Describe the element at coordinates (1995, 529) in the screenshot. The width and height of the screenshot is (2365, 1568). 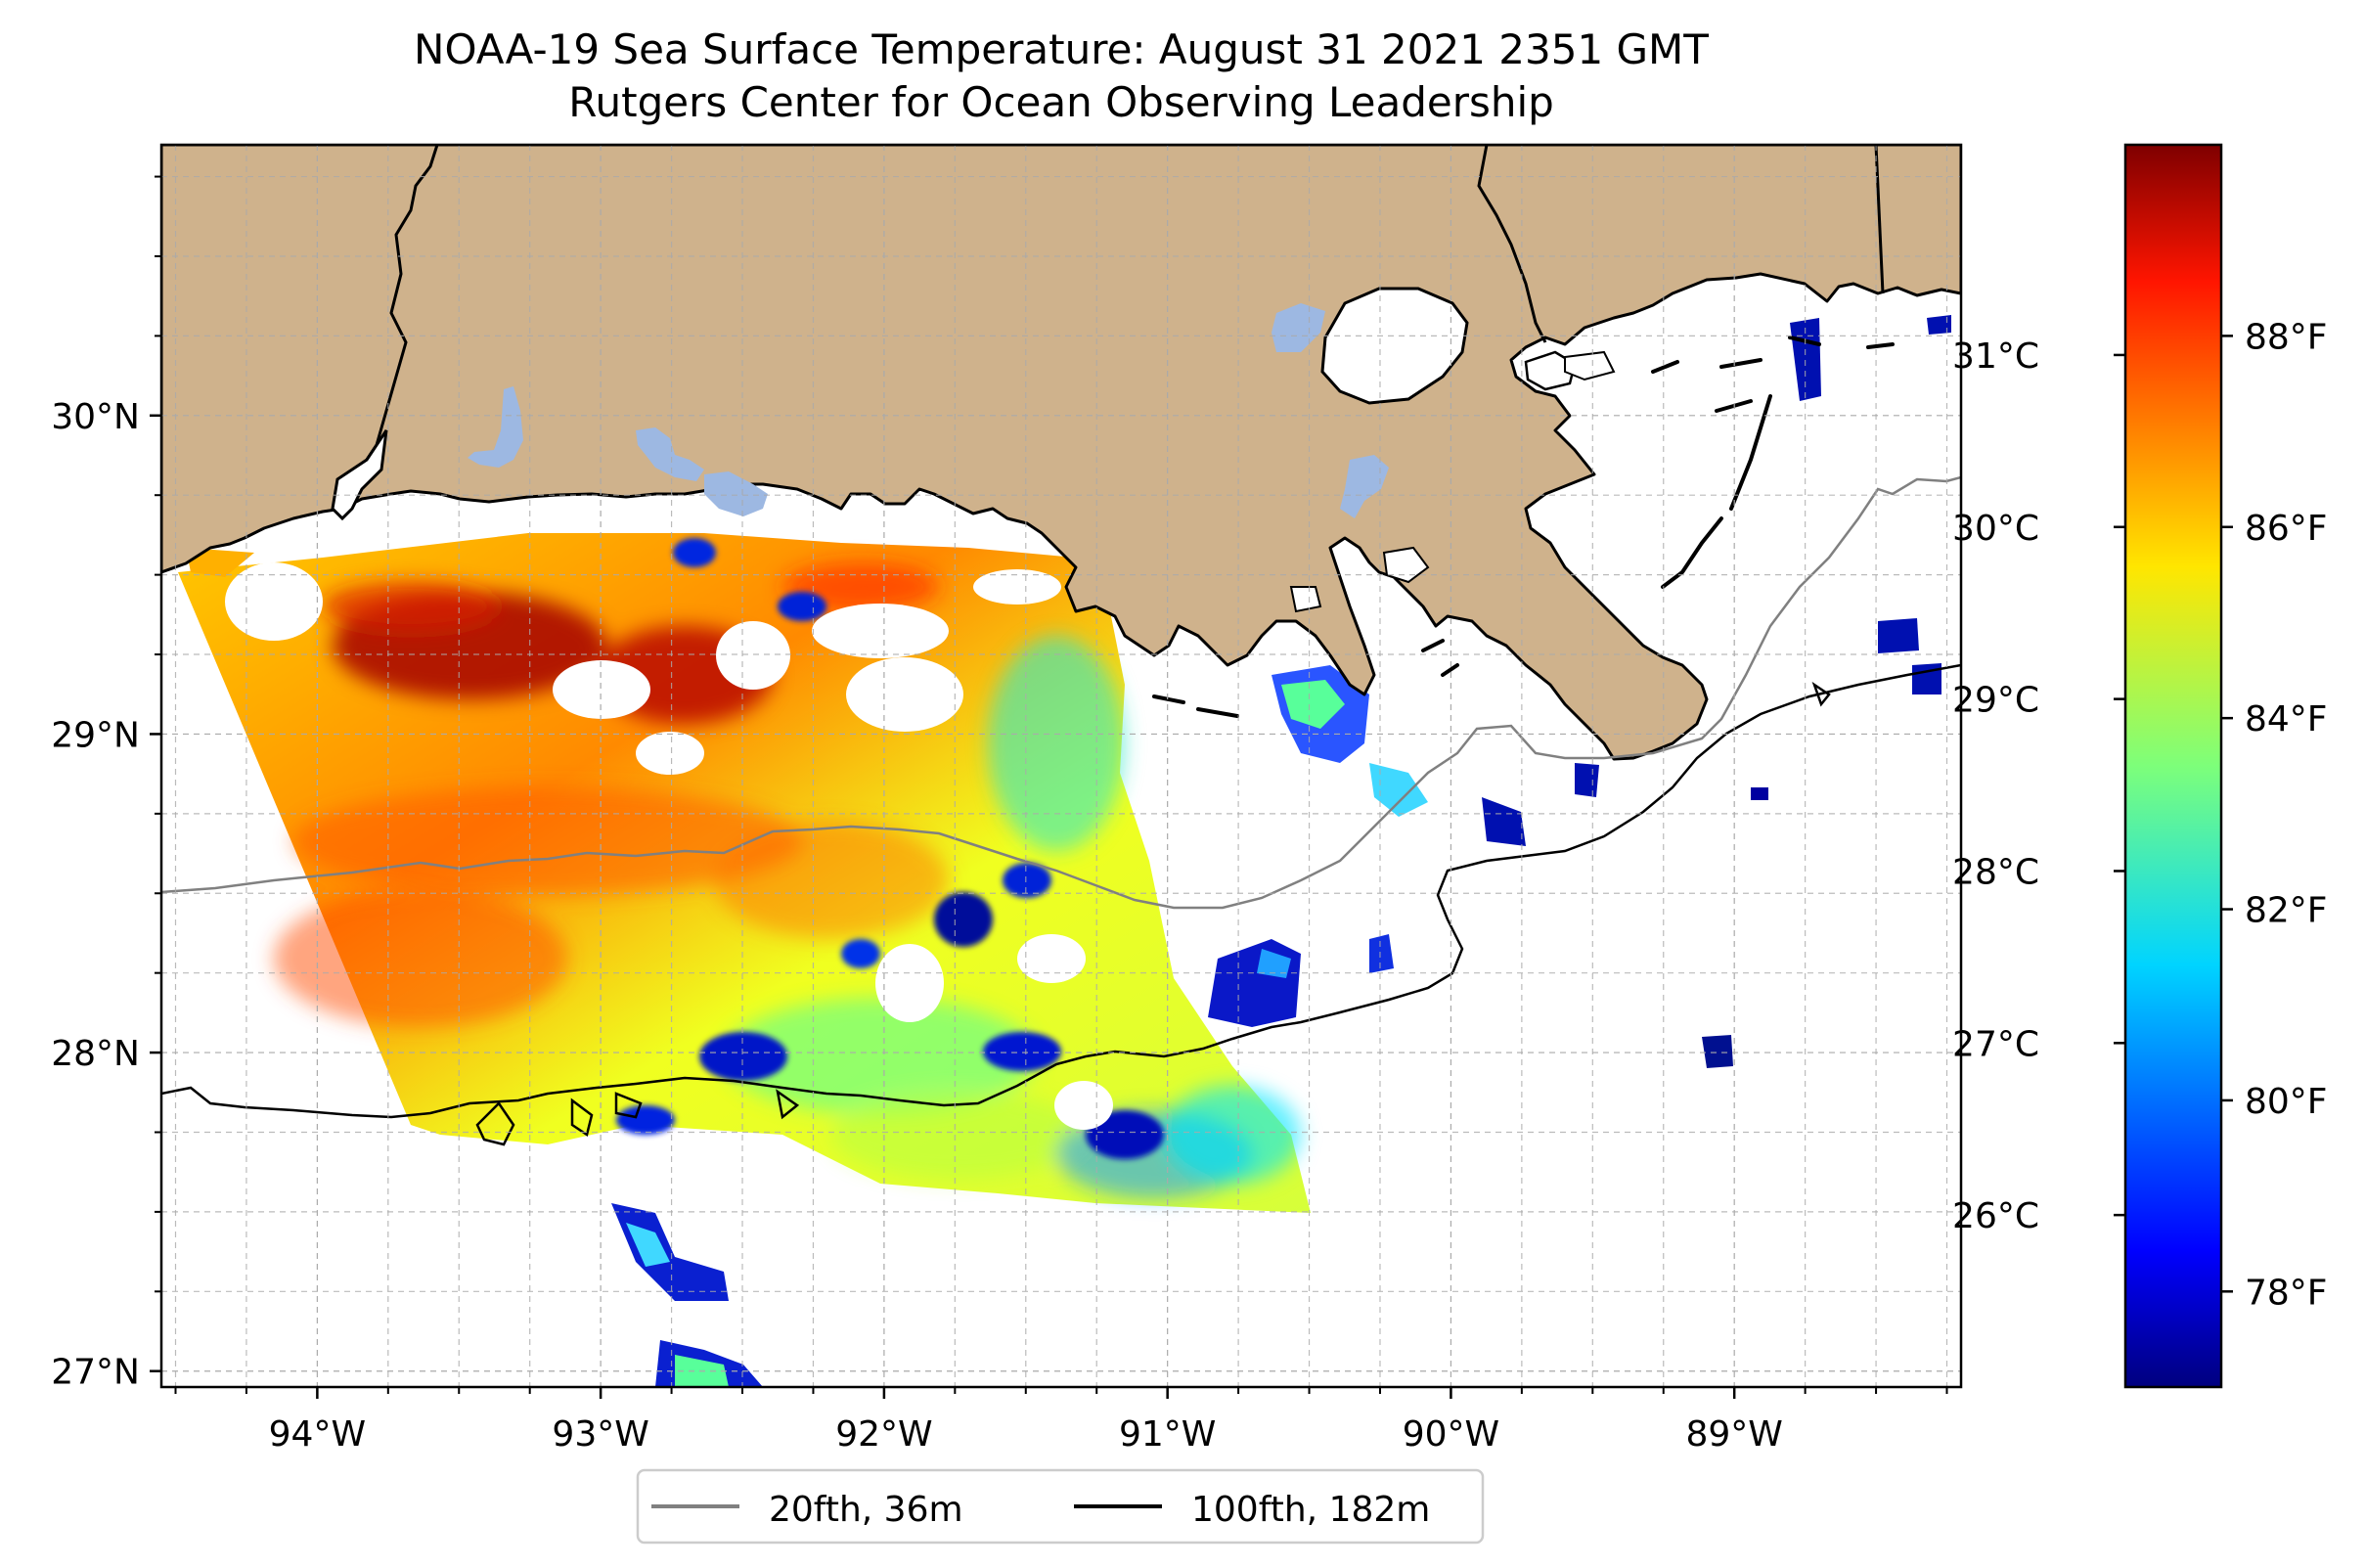
I see `celsius-tick-label: 30°C` at that location.